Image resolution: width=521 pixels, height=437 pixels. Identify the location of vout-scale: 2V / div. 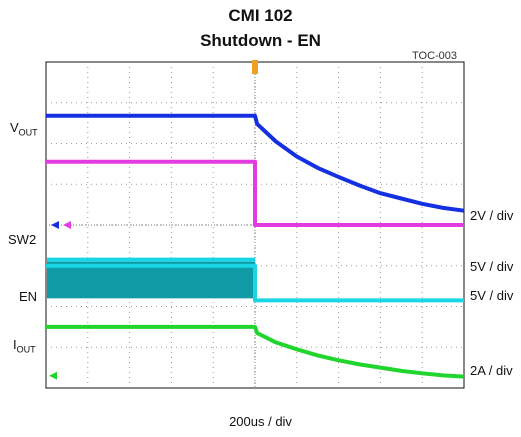
(492, 215).